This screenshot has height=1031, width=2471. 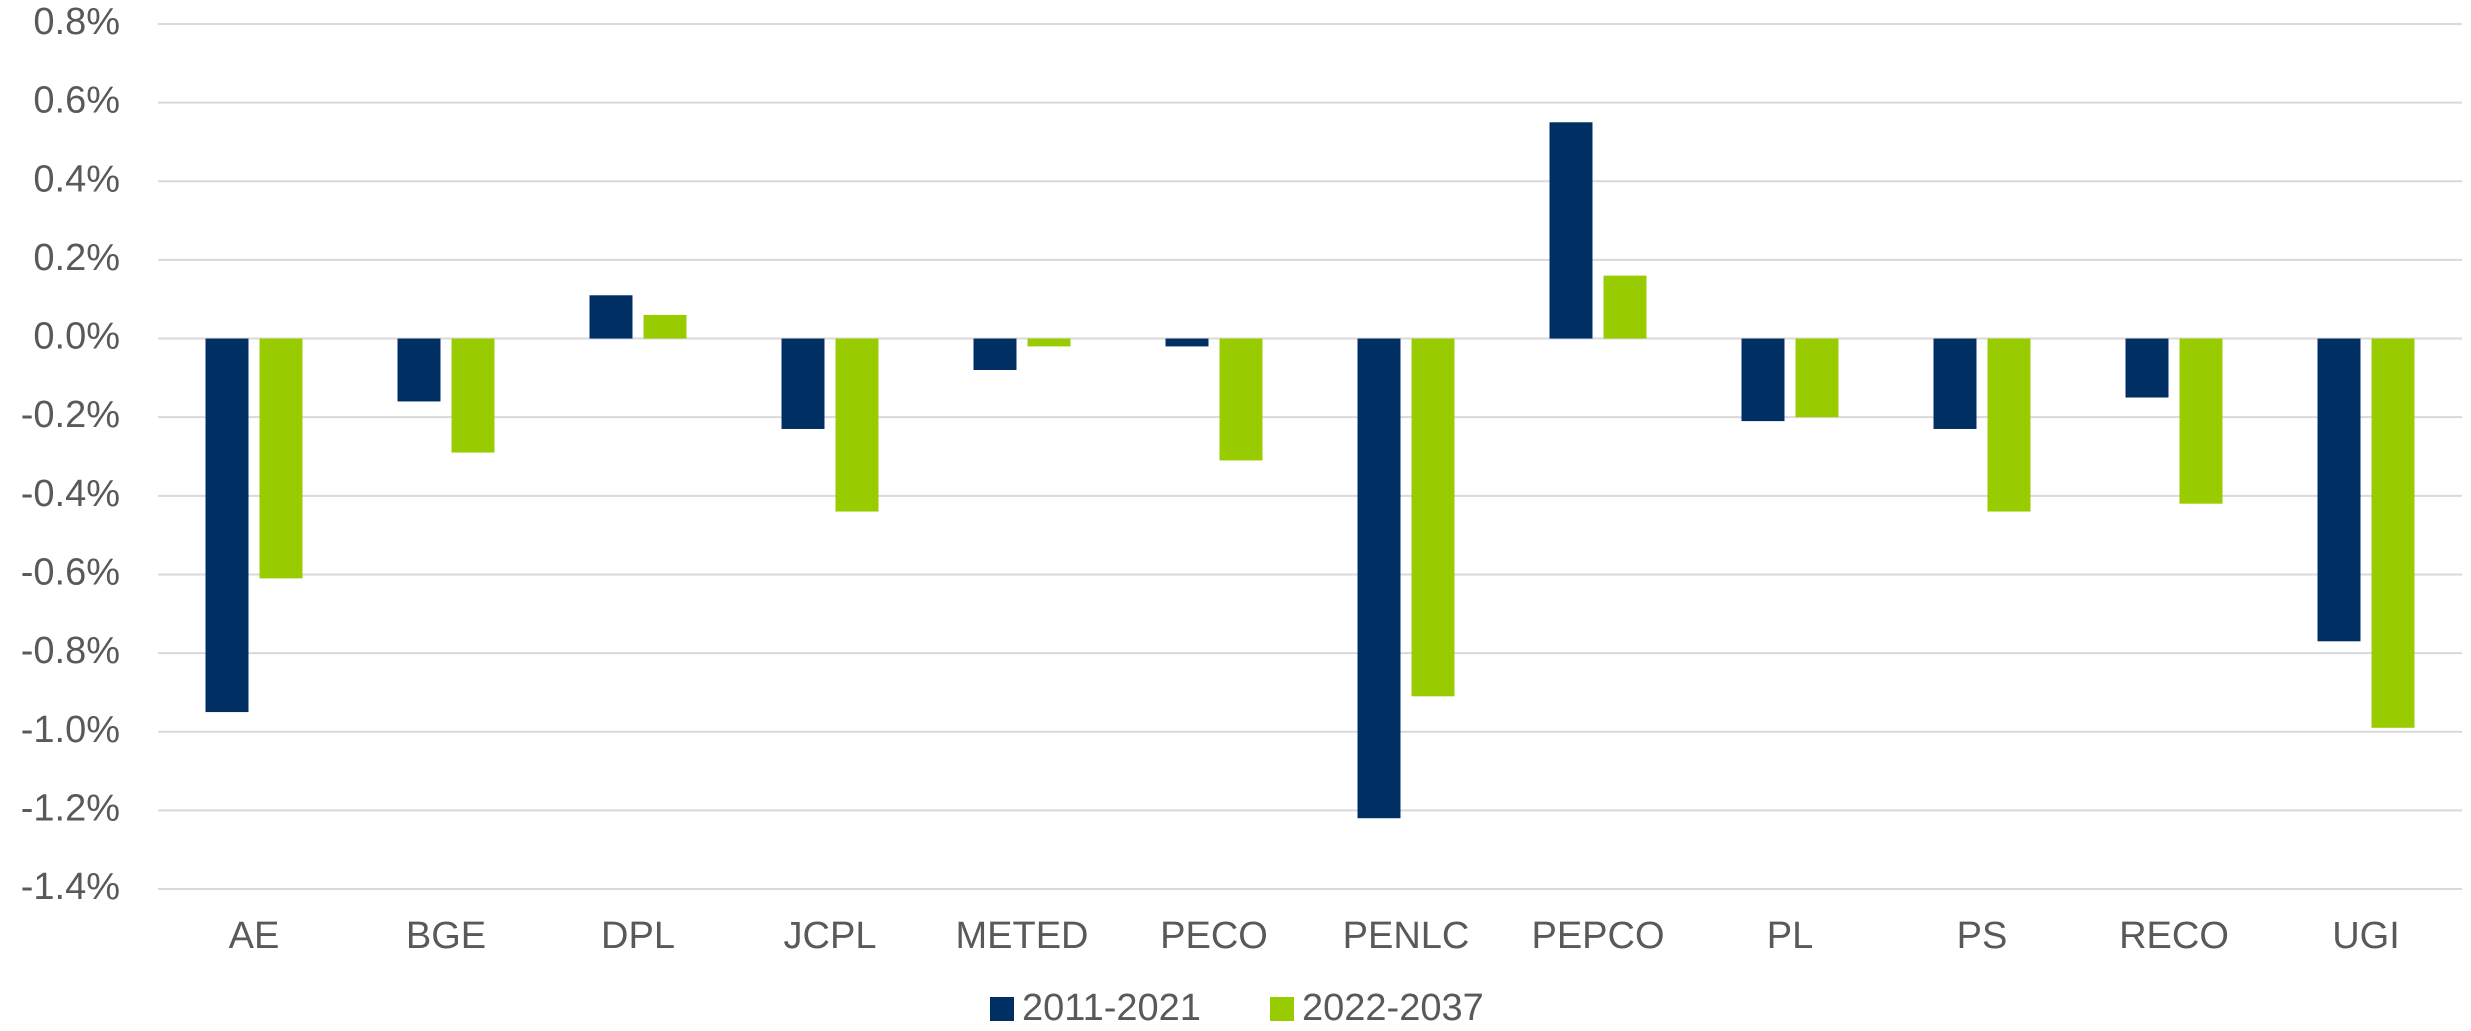 What do you see at coordinates (76, 101) in the screenshot?
I see `y-tick-label: 0.6%` at bounding box center [76, 101].